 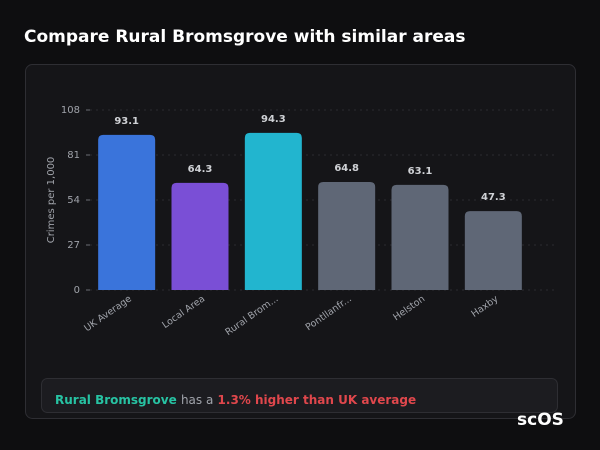 What do you see at coordinates (73, 245) in the screenshot?
I see `y-tick-label: 27` at bounding box center [73, 245].